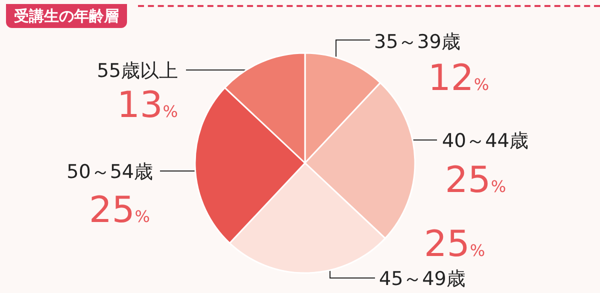  Describe the element at coordinates (109, 172) in the screenshot. I see `slice-label: 50～54歳` at that location.